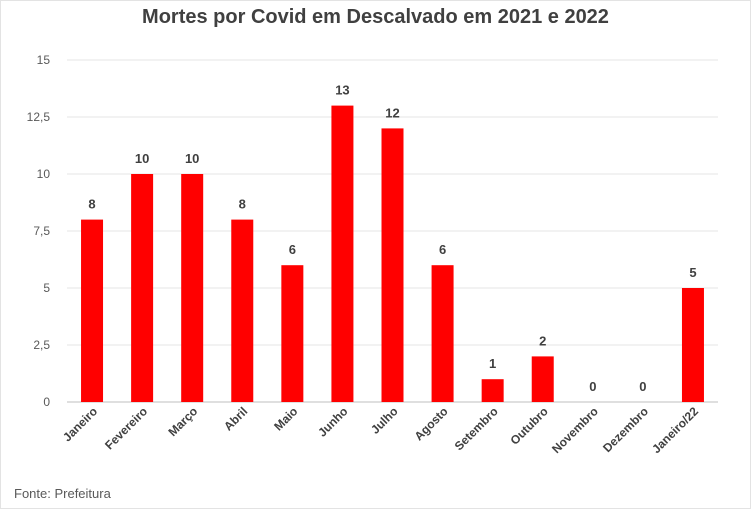  I want to click on data-label: 2, so click(542, 340).